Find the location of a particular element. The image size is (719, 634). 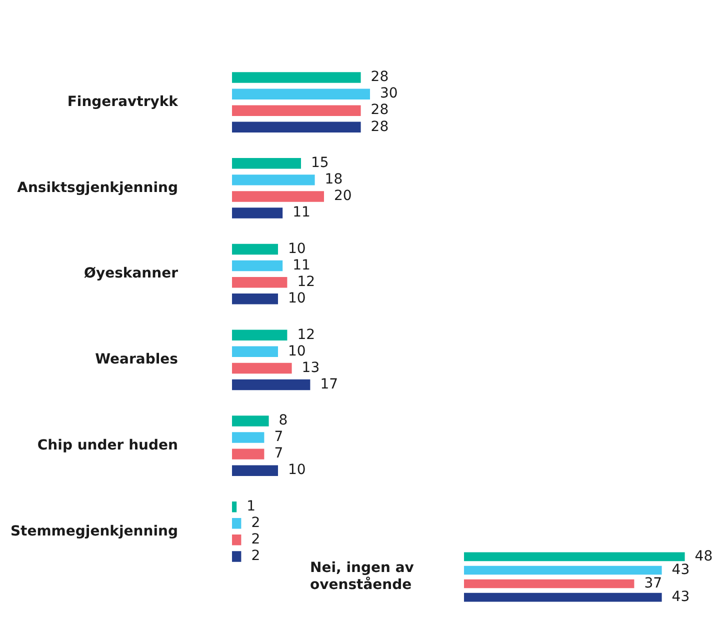

data-label: 15 is located at coordinates (320, 163).